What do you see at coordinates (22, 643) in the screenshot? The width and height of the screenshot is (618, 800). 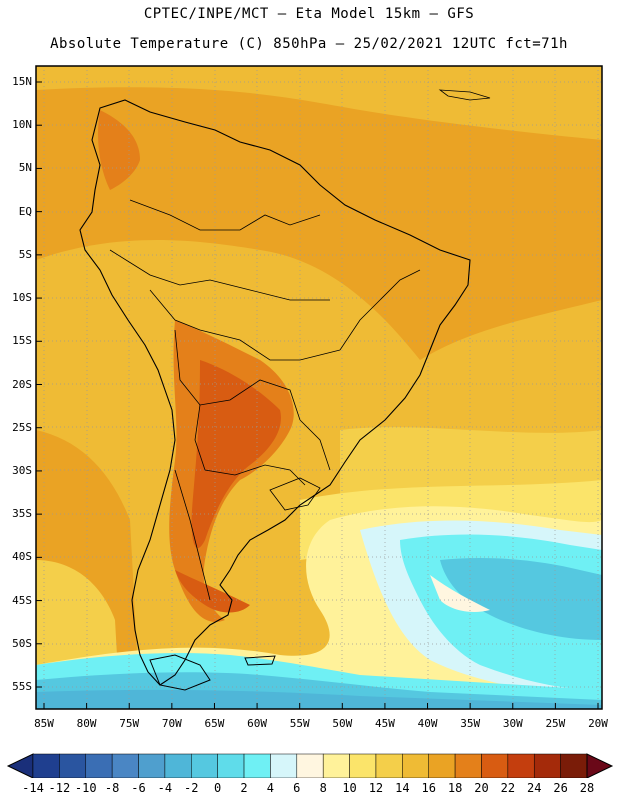 I see `lat-label: 50S` at bounding box center [22, 643].